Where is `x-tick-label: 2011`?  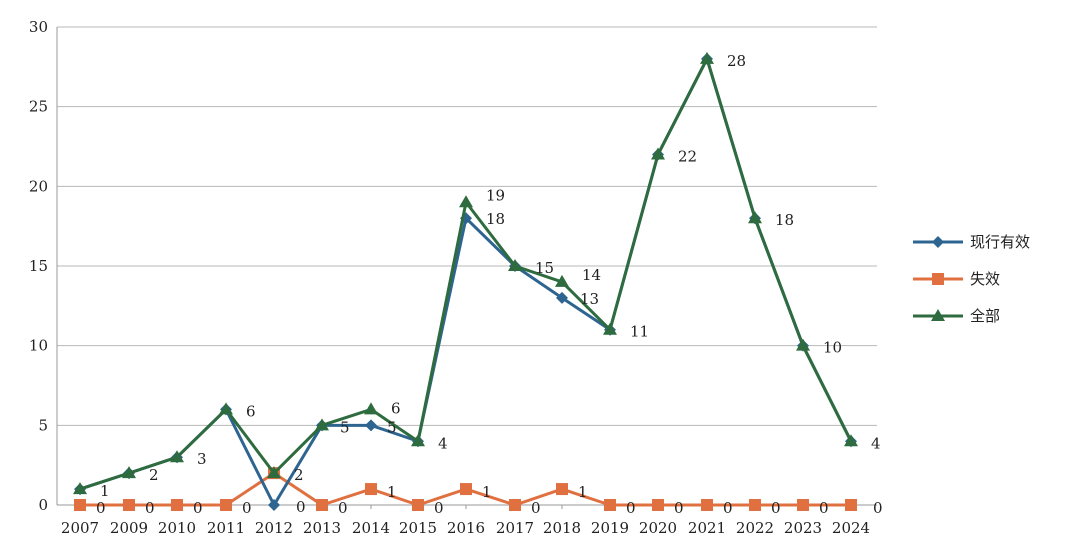
x-tick-label: 2011 is located at coordinates (226, 528).